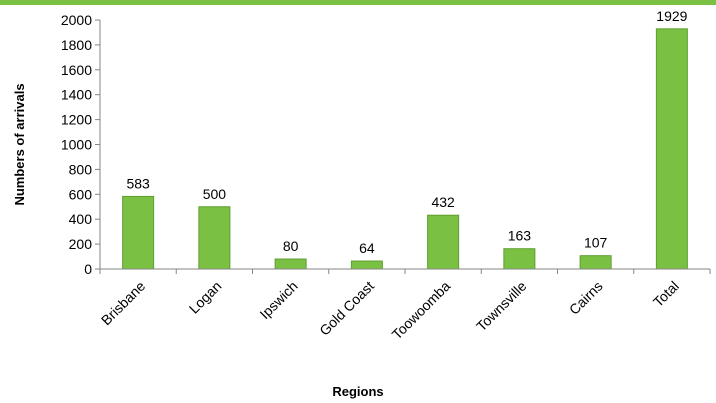 The image size is (716, 403). What do you see at coordinates (76, 95) in the screenshot?
I see `y-tick-label: 1400` at bounding box center [76, 95].